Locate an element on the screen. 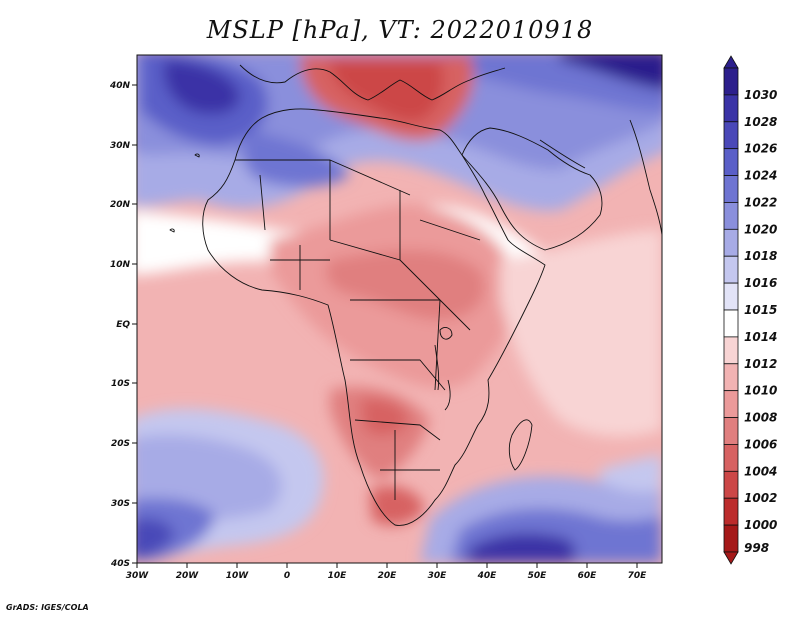  legend-label: 1006 is located at coordinates (760, 444).